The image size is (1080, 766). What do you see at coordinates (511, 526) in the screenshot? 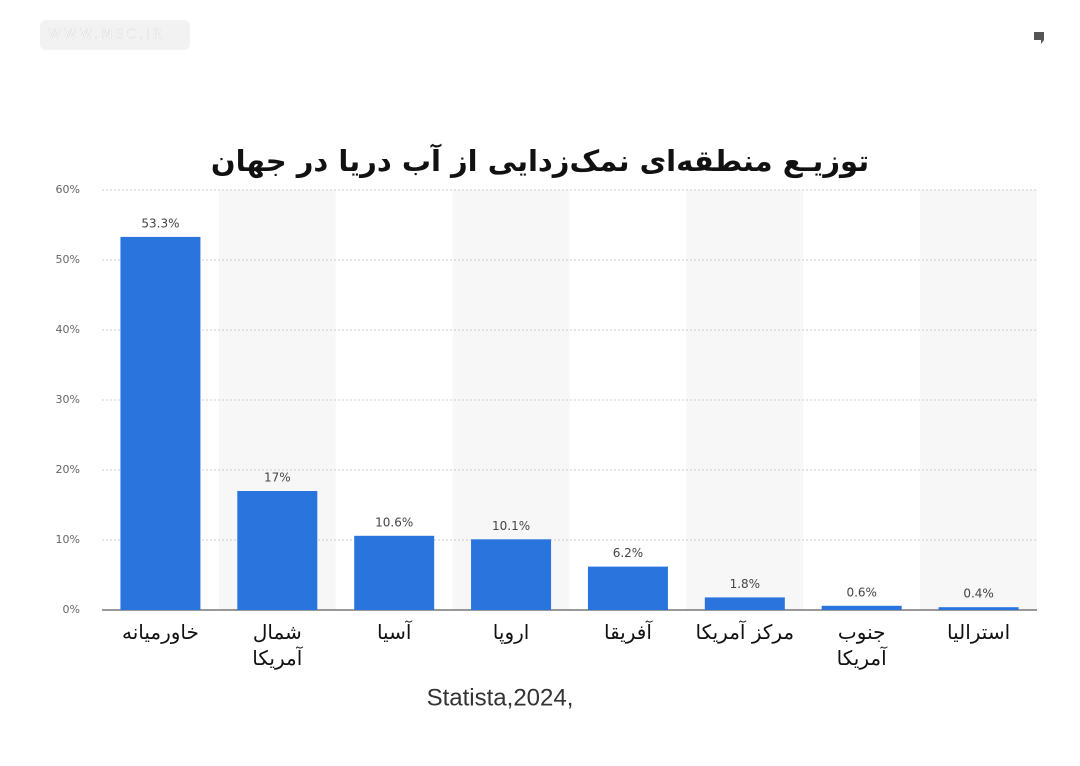
I see `value-label: 10.1%` at bounding box center [511, 526].